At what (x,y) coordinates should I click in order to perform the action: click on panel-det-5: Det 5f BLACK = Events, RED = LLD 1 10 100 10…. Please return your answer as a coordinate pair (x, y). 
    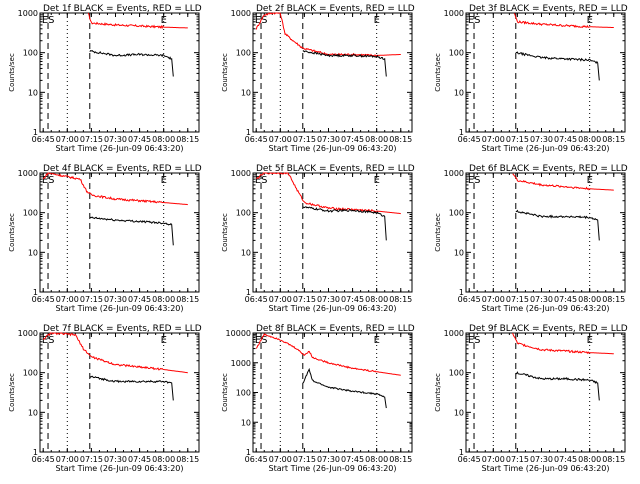
    Looking at the image, I should click on (318, 238).